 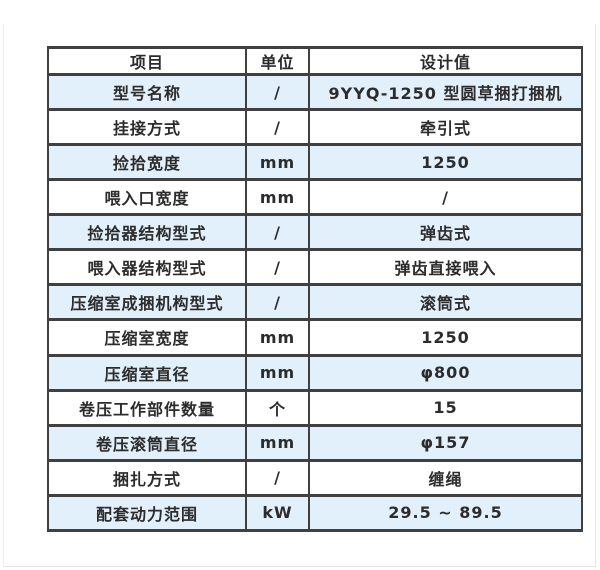 I want to click on cell-value: φ157, so click(x=445, y=442).